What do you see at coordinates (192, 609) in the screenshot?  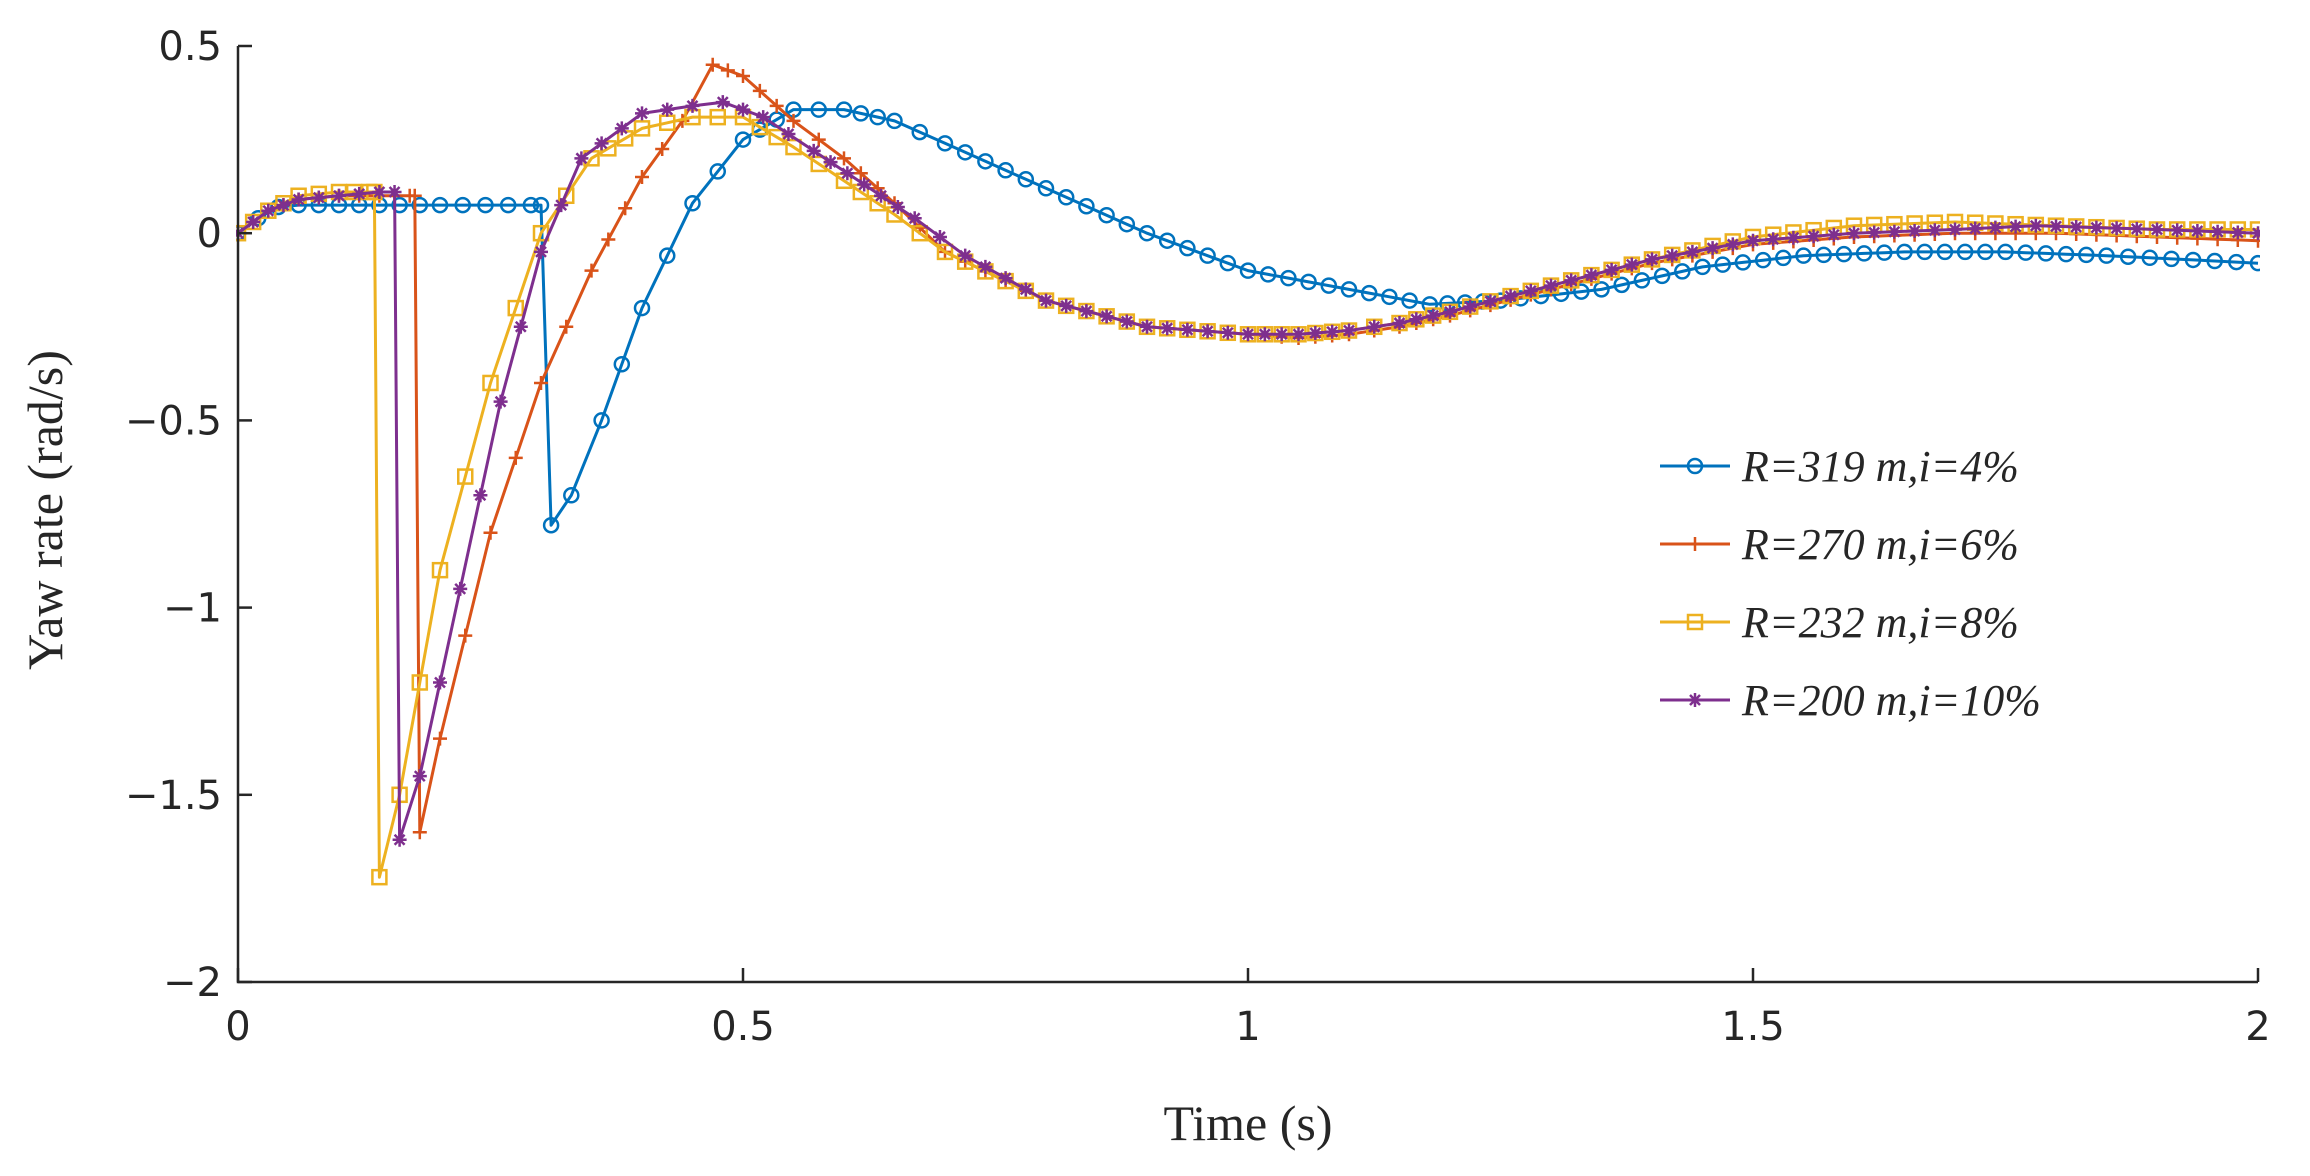 I see `y-tick-label: −1` at bounding box center [192, 609].